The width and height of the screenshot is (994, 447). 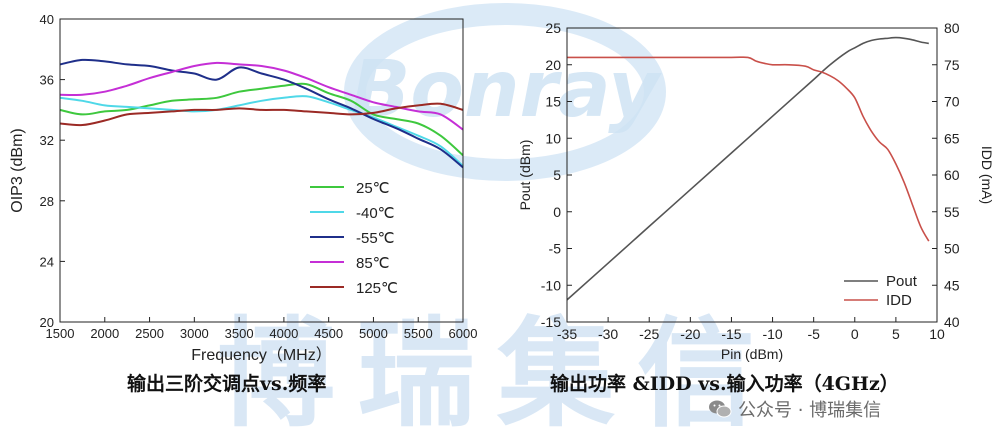 What do you see at coordinates (952, 65) in the screenshot?
I see `y-tick-label-right: 75` at bounding box center [952, 65].